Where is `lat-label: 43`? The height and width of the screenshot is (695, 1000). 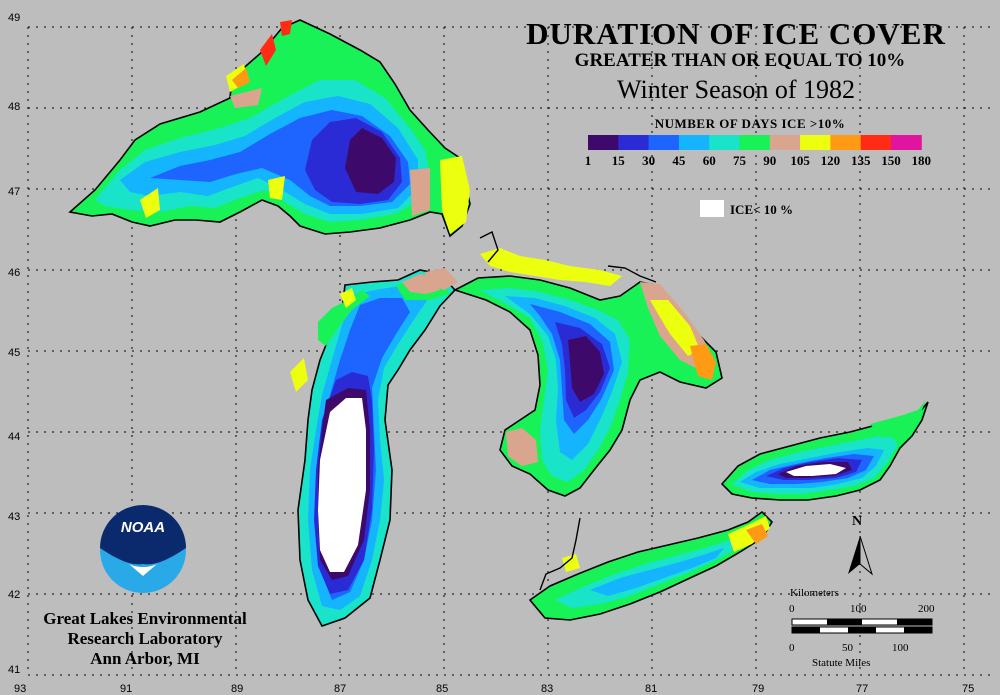 lat-label: 43 is located at coordinates (14, 517).